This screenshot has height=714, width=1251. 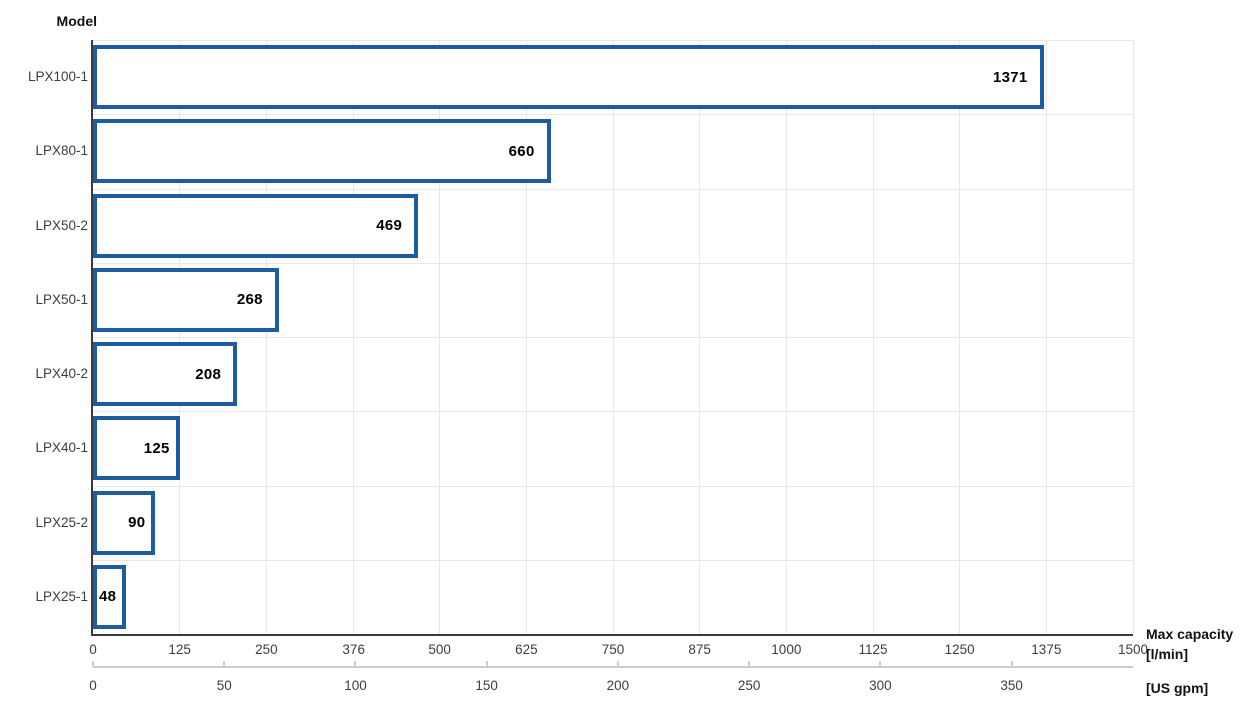 I want to click on bar-LPX40-1: 125, so click(x=136, y=448).